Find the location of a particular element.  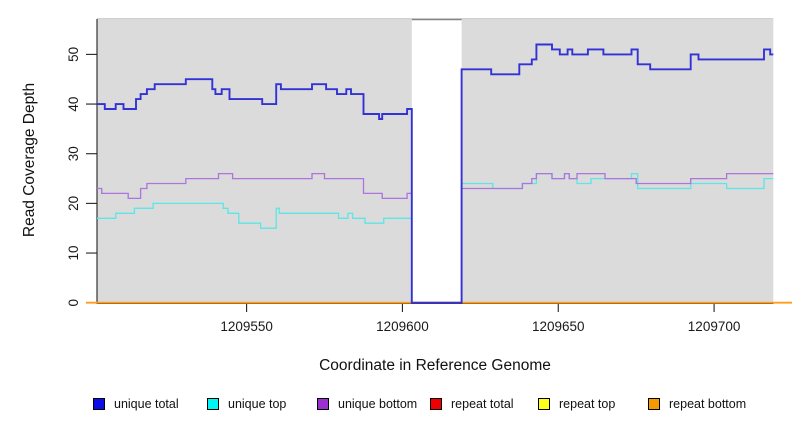

legend-label: repeat total is located at coordinates (482, 404).